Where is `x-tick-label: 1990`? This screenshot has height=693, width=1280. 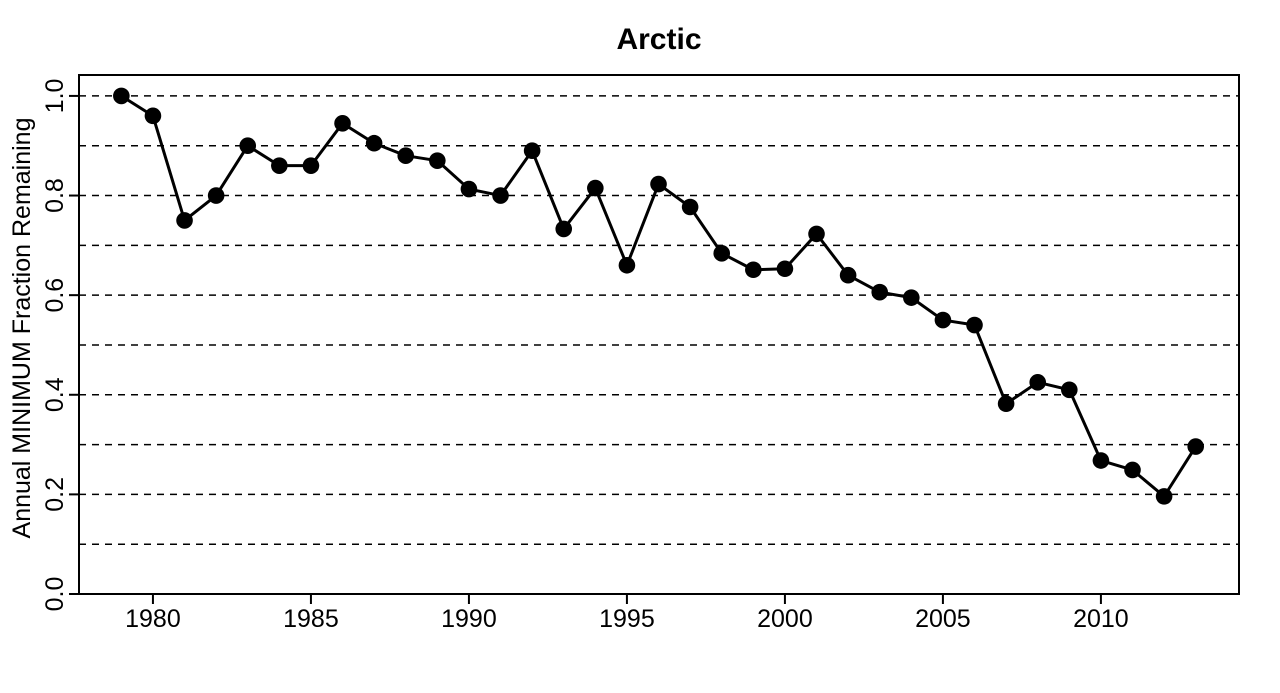
x-tick-label: 1990 is located at coordinates (469, 619).